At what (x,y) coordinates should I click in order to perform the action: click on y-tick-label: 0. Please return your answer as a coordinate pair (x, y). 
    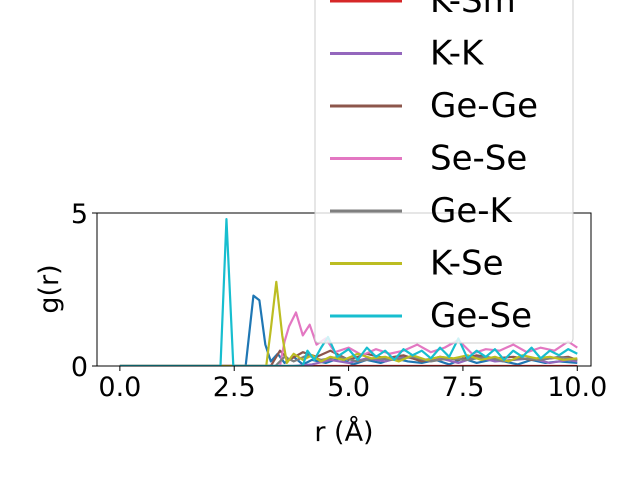
    Looking at the image, I should click on (79, 367).